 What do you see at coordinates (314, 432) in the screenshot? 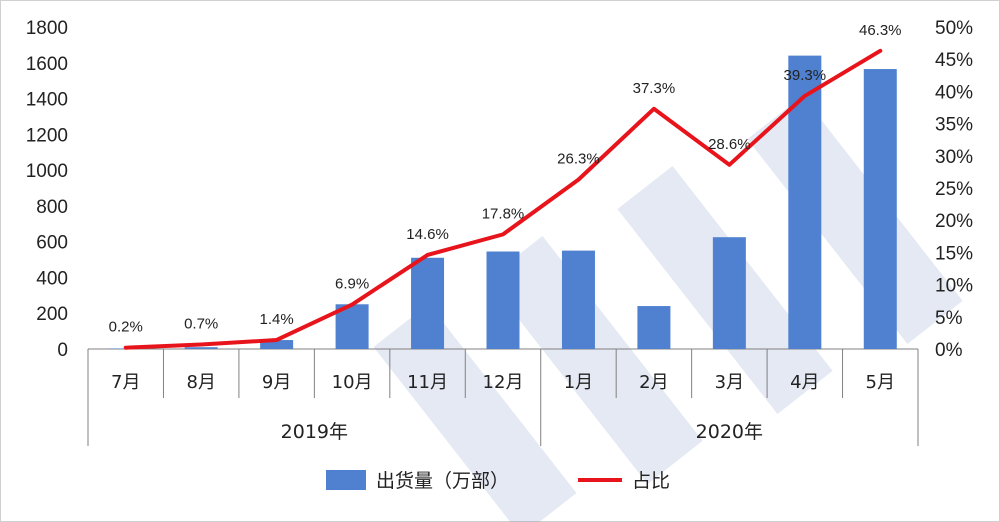
I see `x-group-label: 2019年` at bounding box center [314, 432].